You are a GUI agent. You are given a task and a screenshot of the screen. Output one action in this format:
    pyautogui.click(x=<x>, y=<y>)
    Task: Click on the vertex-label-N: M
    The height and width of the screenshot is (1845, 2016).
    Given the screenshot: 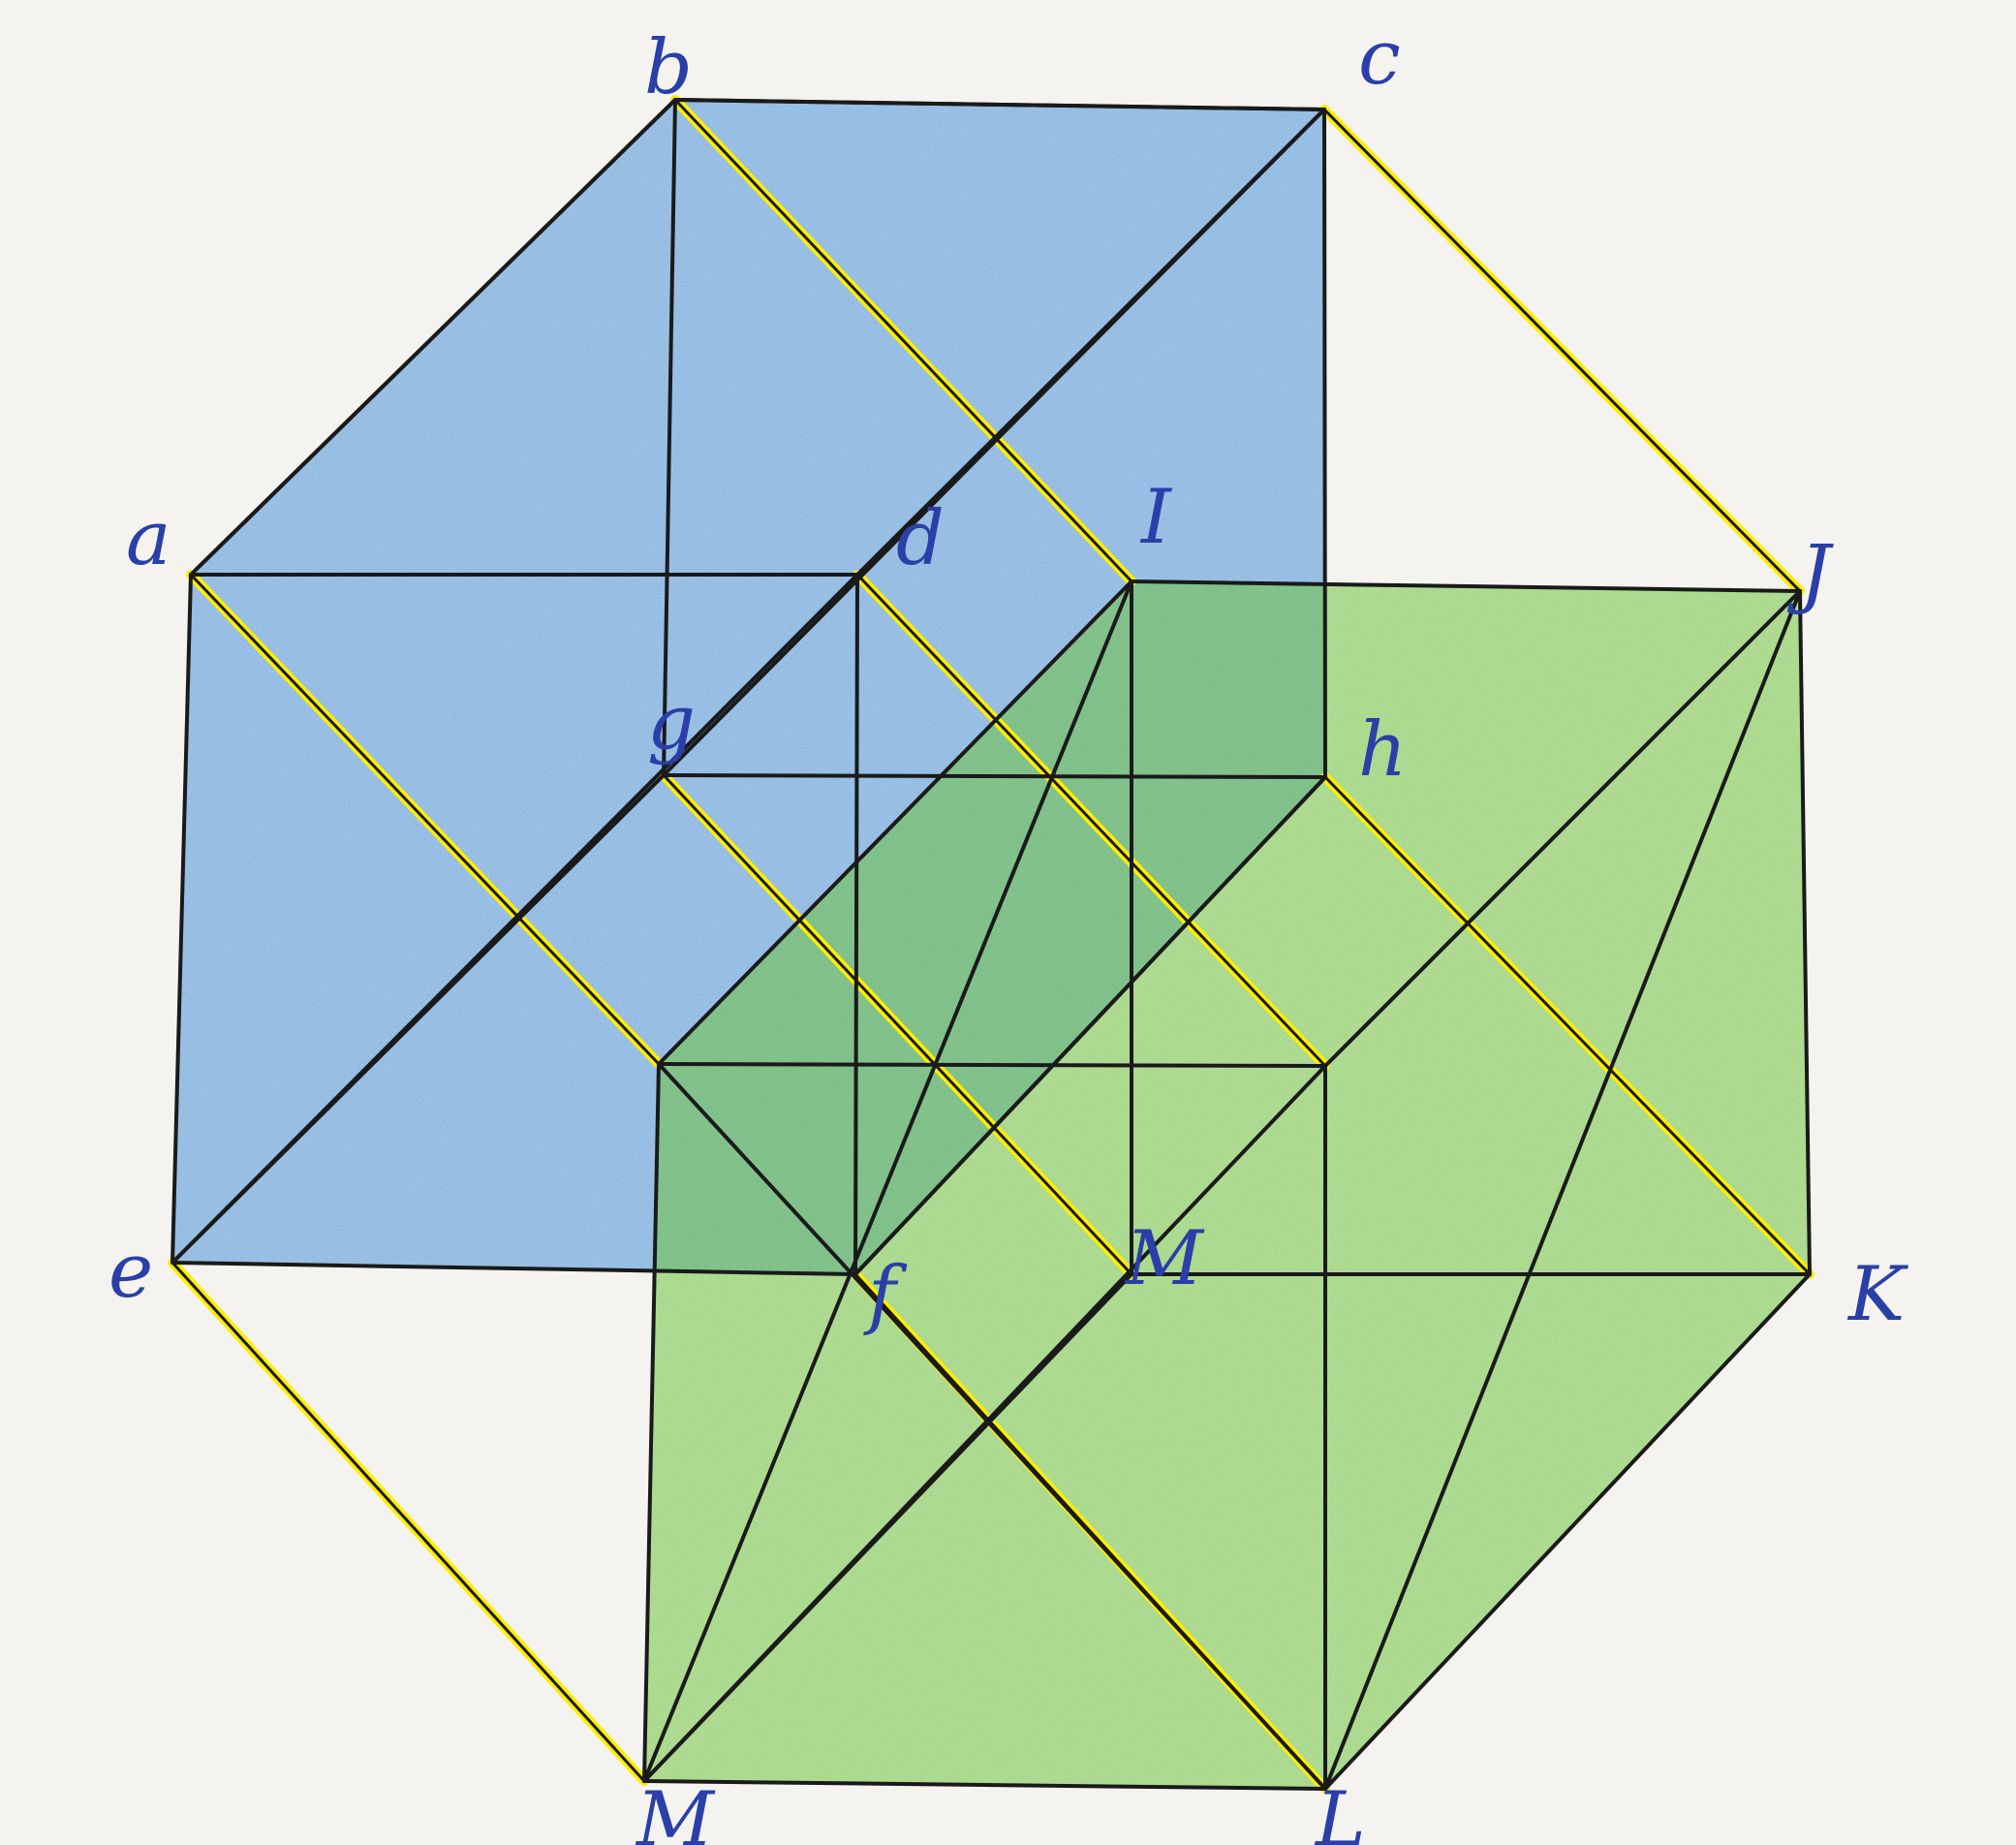 What is the action you would take?
    pyautogui.click(x=1164, y=1258)
    